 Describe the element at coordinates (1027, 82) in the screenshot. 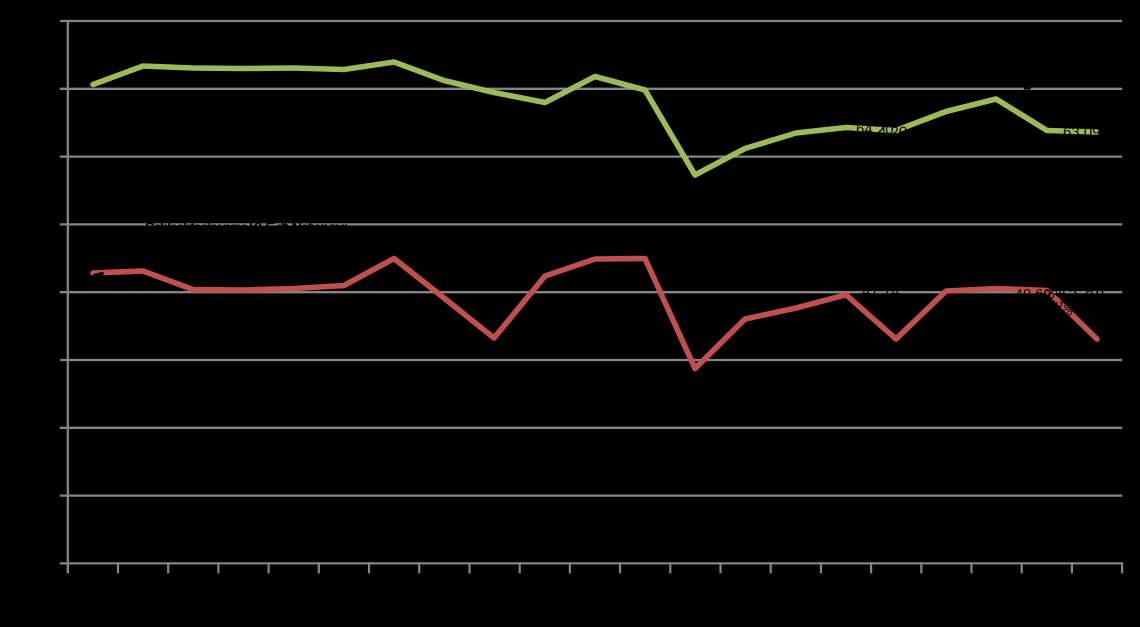

I see `svg-text: 66,43` at that location.